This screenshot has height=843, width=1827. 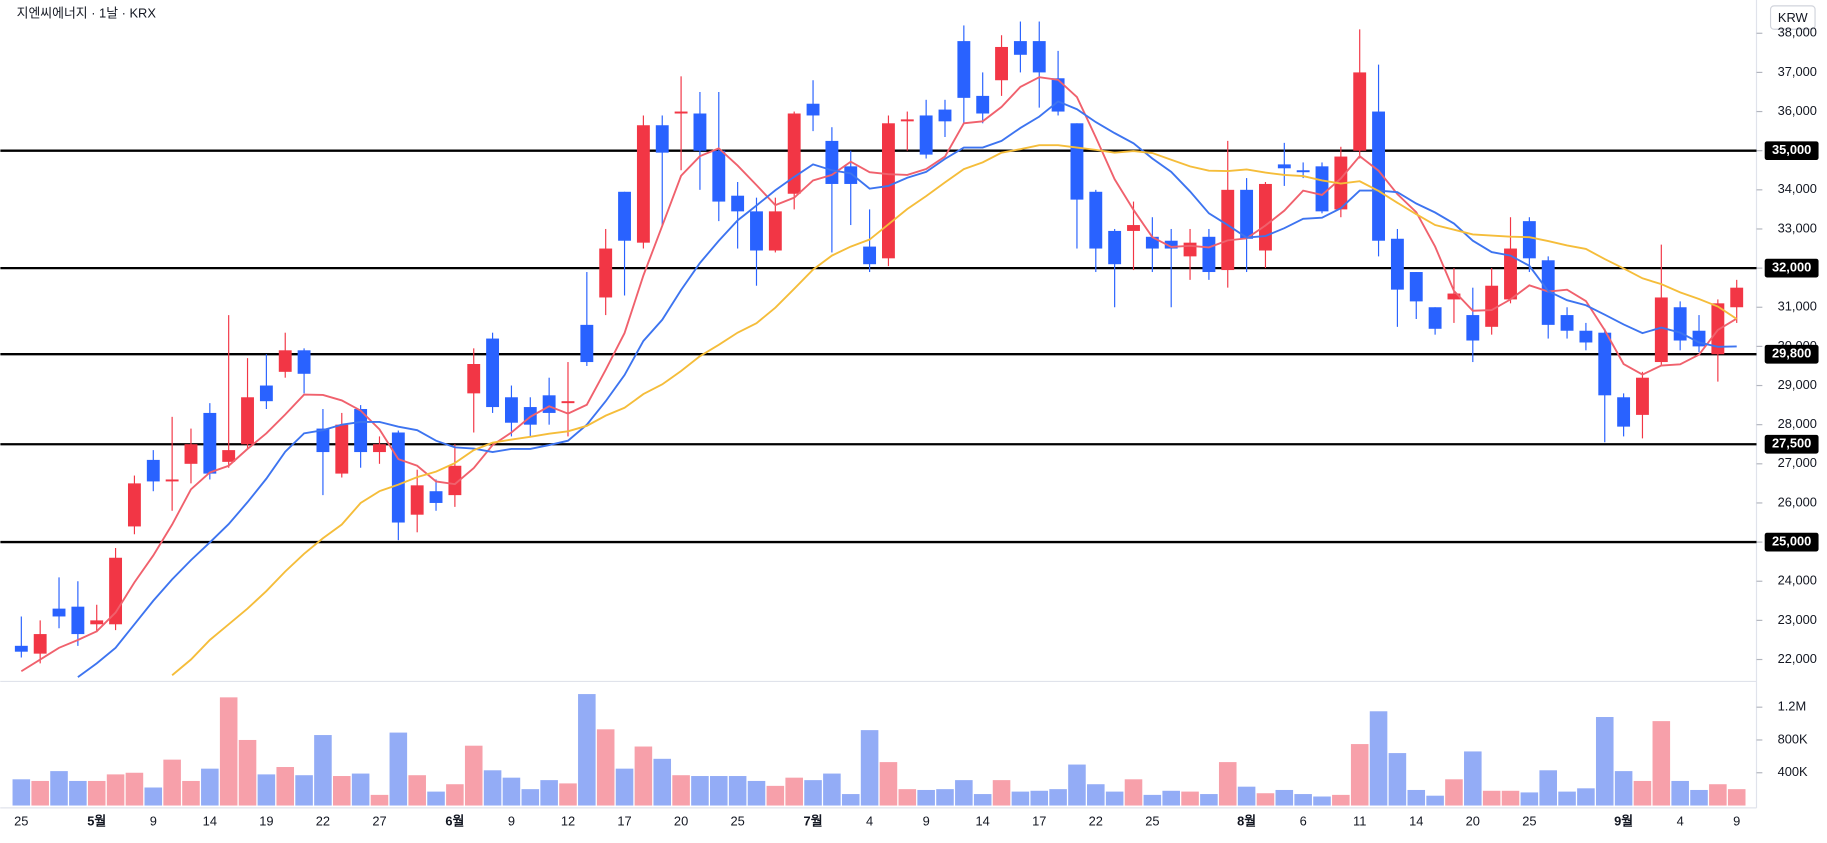 I want to click on x-tick-label: 7월, so click(x=813, y=820).